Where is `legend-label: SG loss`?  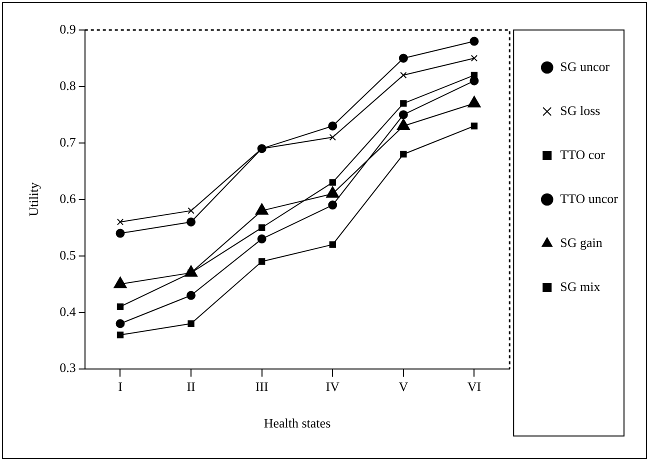 legend-label: SG loss is located at coordinates (580, 110).